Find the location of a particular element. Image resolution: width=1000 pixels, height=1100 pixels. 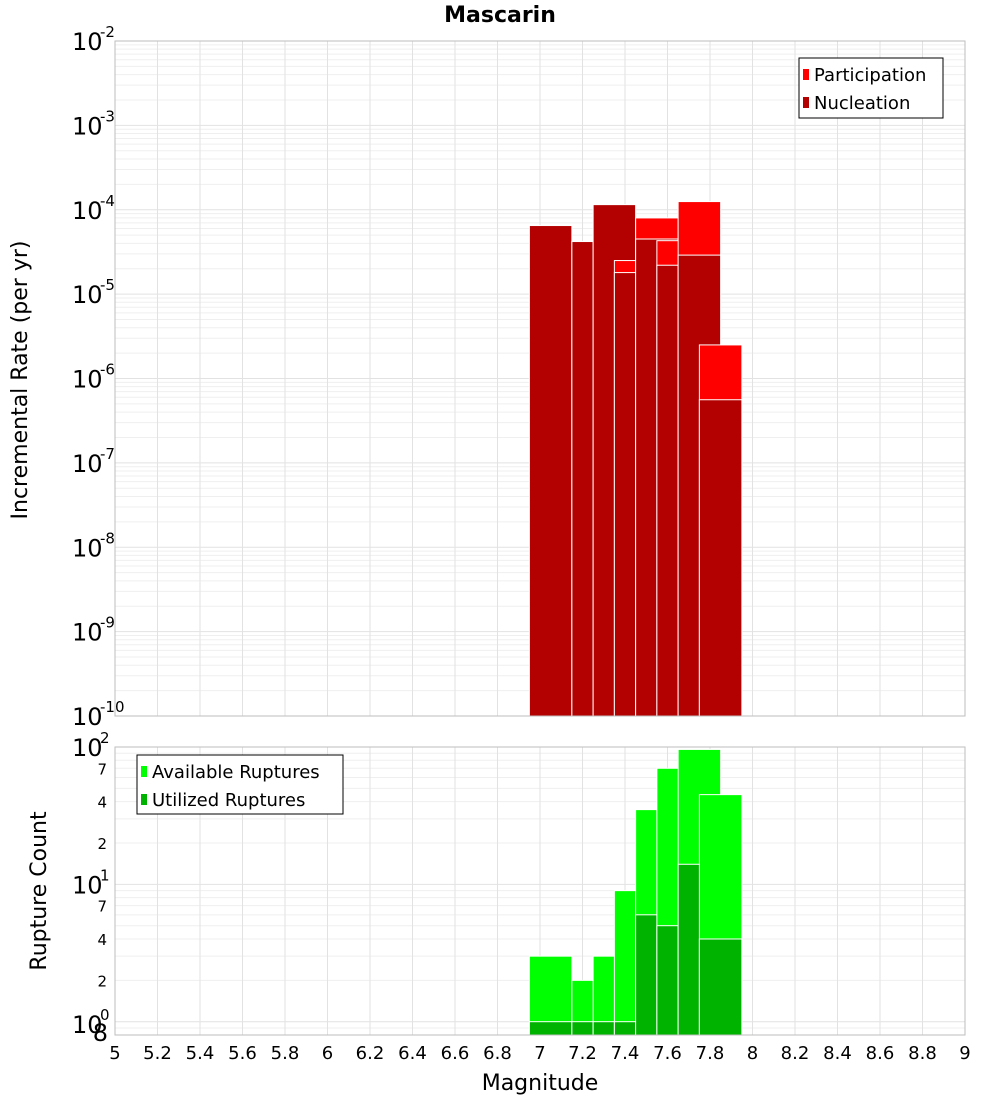

x-tick-label: 8.4 is located at coordinates (837, 1053).